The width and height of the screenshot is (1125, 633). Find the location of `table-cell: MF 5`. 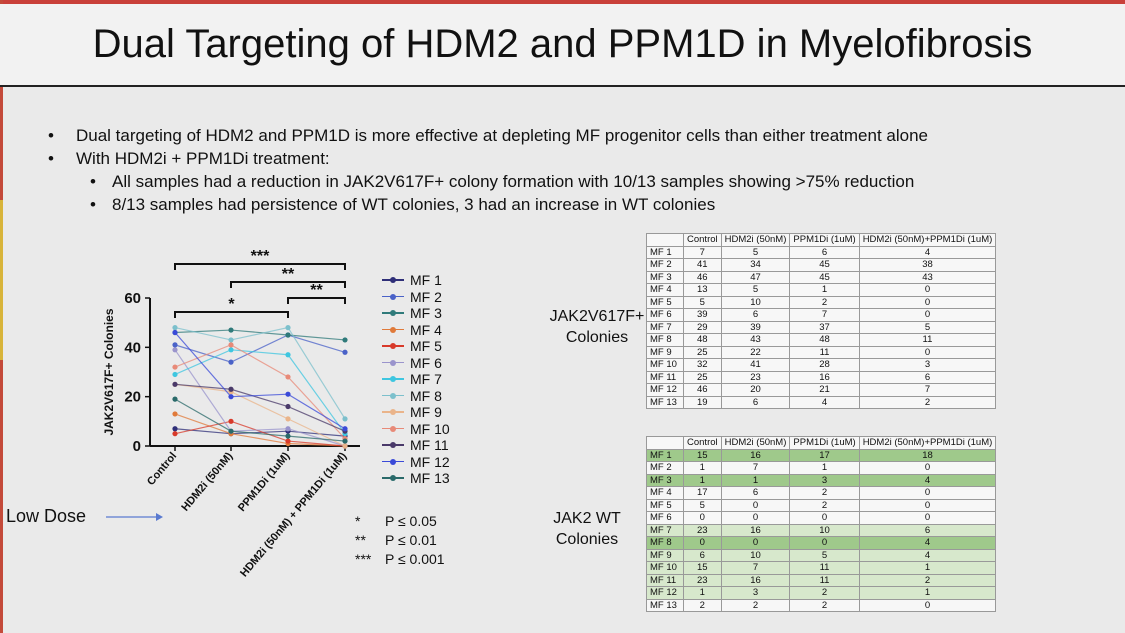

table-cell: MF 5 is located at coordinates (665, 505).